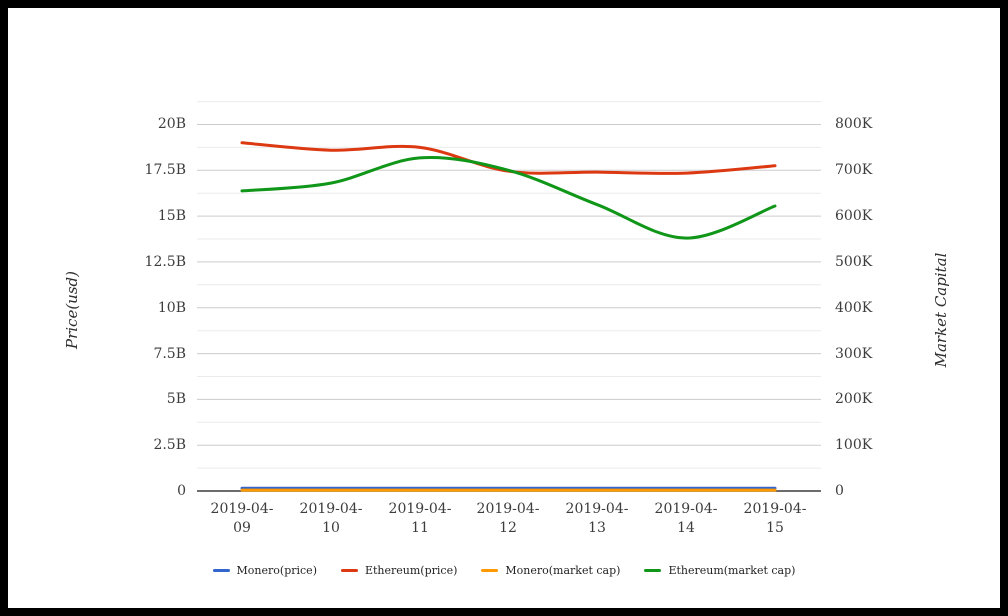 Image resolution: width=1008 pixels, height=616 pixels. I want to click on right-axis-tick: 400K, so click(854, 308).